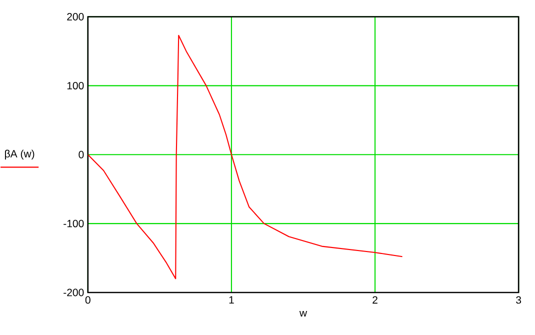 The image size is (535, 335). I want to click on y-axis-title: βA (w), so click(19, 155).